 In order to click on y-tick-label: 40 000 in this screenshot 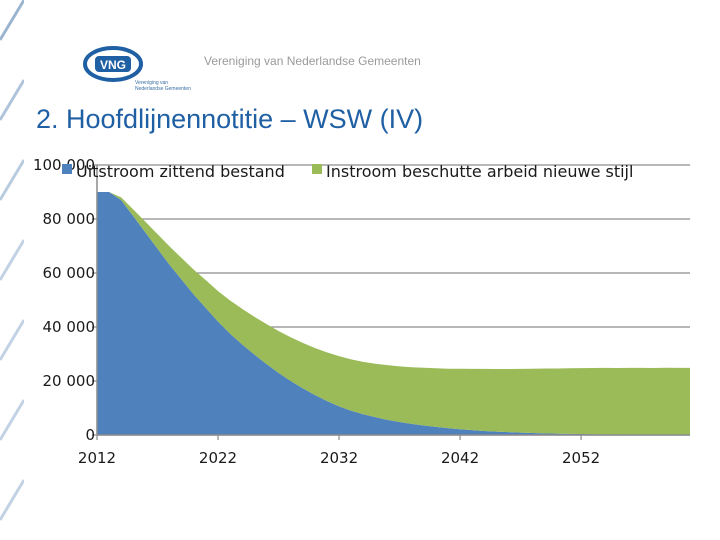, I will do `click(69, 327)`.